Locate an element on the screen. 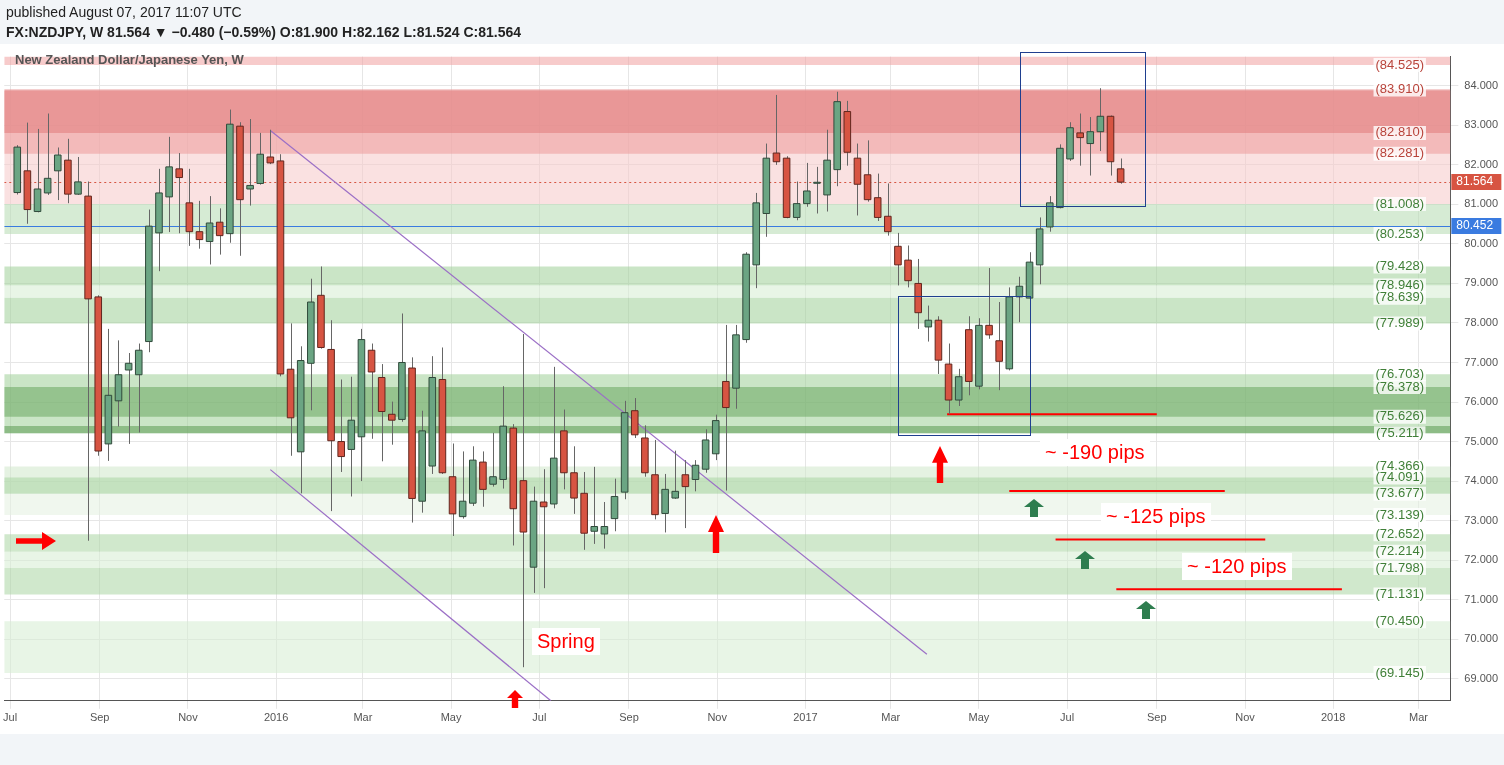  y-tick-label: 70.000 is located at coordinates (1481, 638).